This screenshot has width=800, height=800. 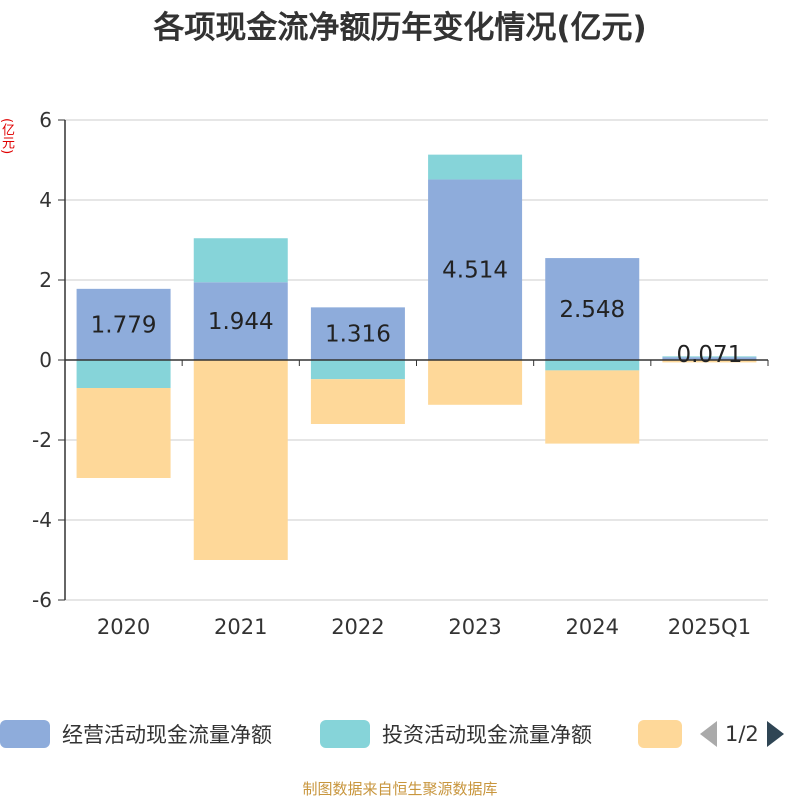 What do you see at coordinates (400, 789) in the screenshot?
I see `data-source-note: 制图数据来自恒生聚源数据库` at bounding box center [400, 789].